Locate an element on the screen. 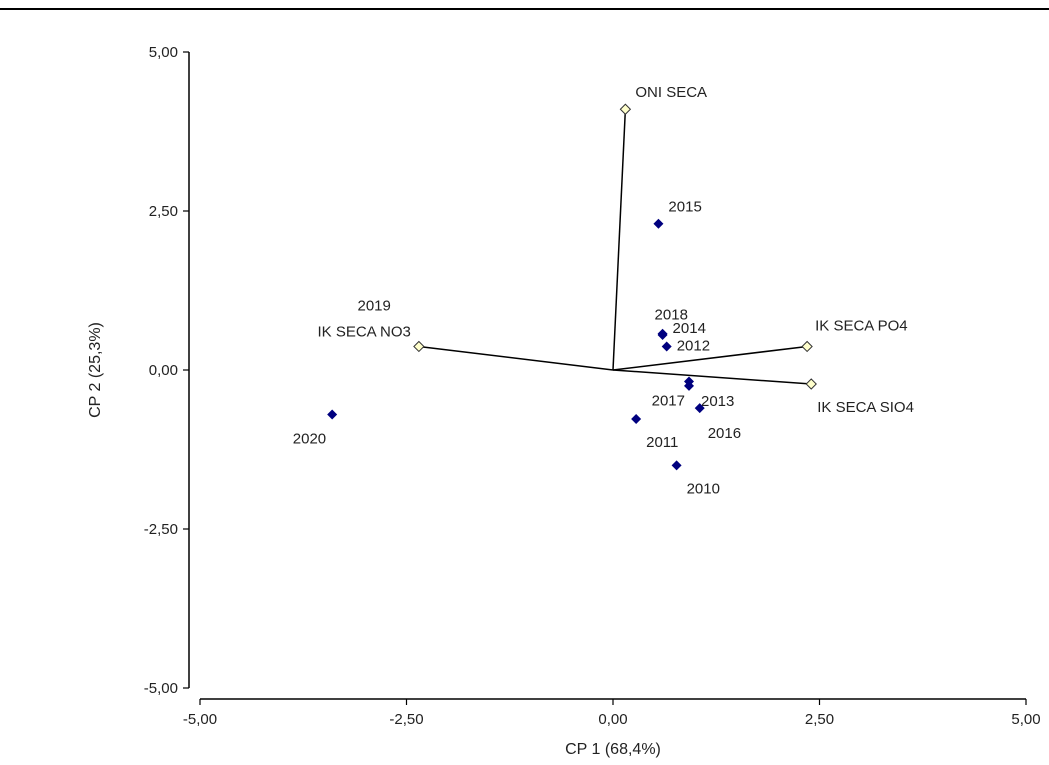 This screenshot has width=1049, height=765. y-tick-label: 5,00 is located at coordinates (163, 52).